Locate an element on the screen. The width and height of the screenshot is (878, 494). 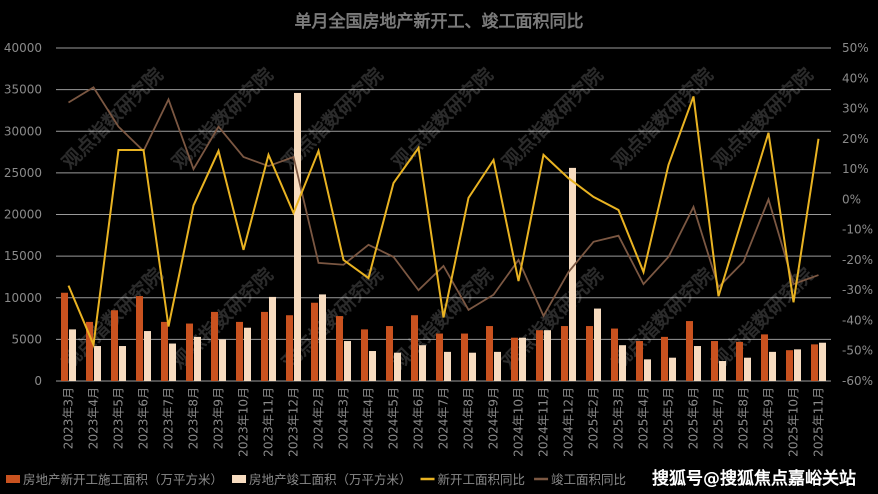
x-tick-label: 2023年5月 is located at coordinates (119, 418).